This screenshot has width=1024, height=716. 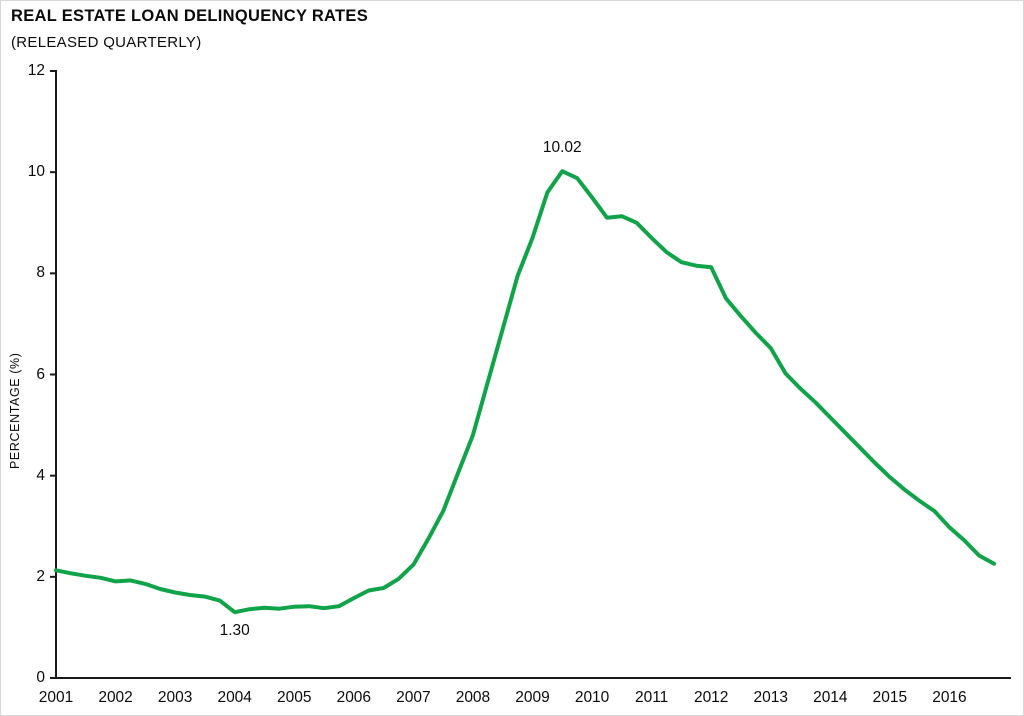 What do you see at coordinates (115, 697) in the screenshot?
I see `x-tick-label: 2002` at bounding box center [115, 697].